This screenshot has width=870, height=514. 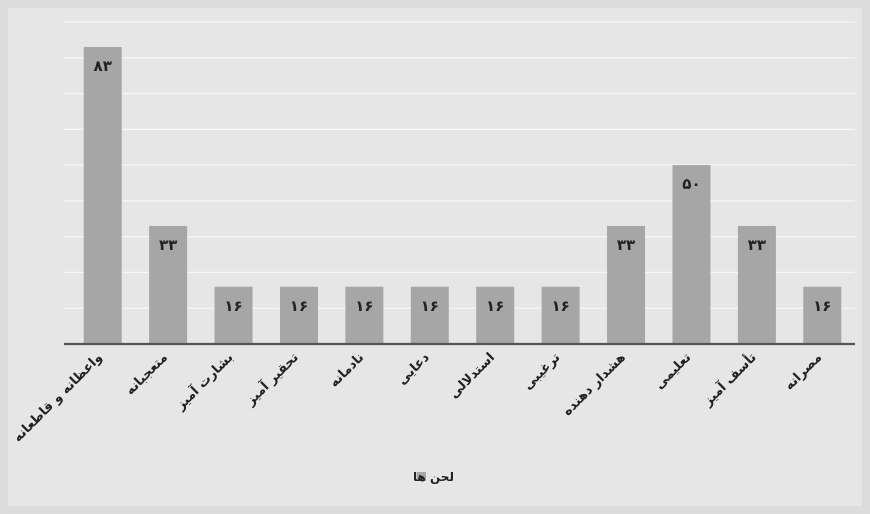 What do you see at coordinates (691, 184) in the screenshot?
I see `data-label: ۵۰` at bounding box center [691, 184].